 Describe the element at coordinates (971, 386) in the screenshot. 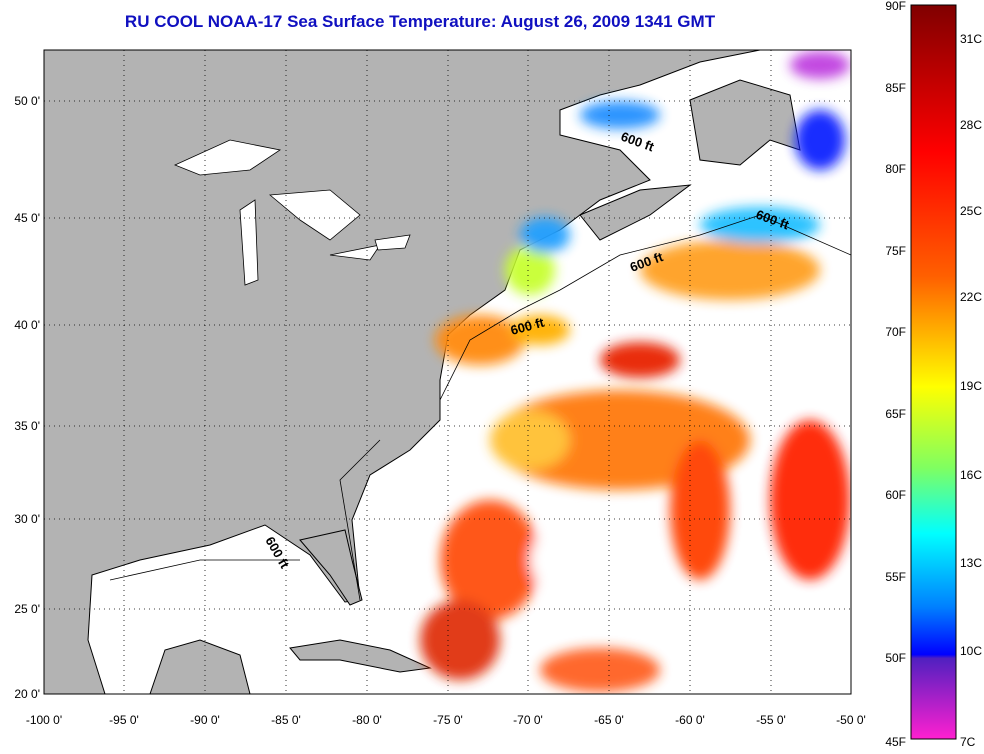

I see `c-label: 19C` at that location.